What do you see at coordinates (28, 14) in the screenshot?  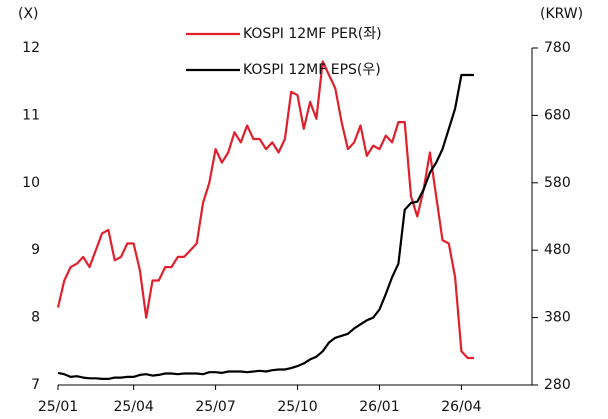 I see `y-axis-label: (X)` at bounding box center [28, 14].